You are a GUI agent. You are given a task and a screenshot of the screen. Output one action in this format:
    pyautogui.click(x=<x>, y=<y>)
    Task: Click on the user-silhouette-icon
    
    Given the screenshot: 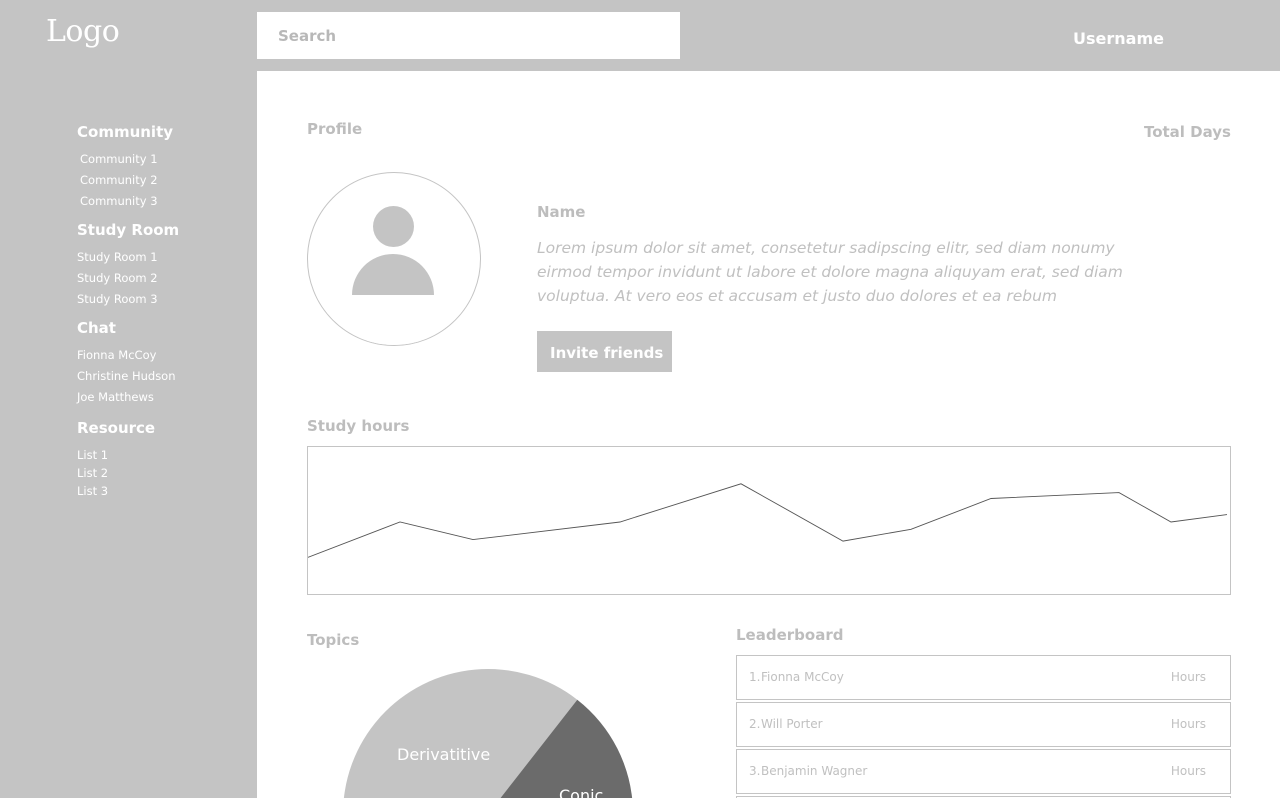 What is the action you would take?
    pyautogui.click(x=393, y=226)
    